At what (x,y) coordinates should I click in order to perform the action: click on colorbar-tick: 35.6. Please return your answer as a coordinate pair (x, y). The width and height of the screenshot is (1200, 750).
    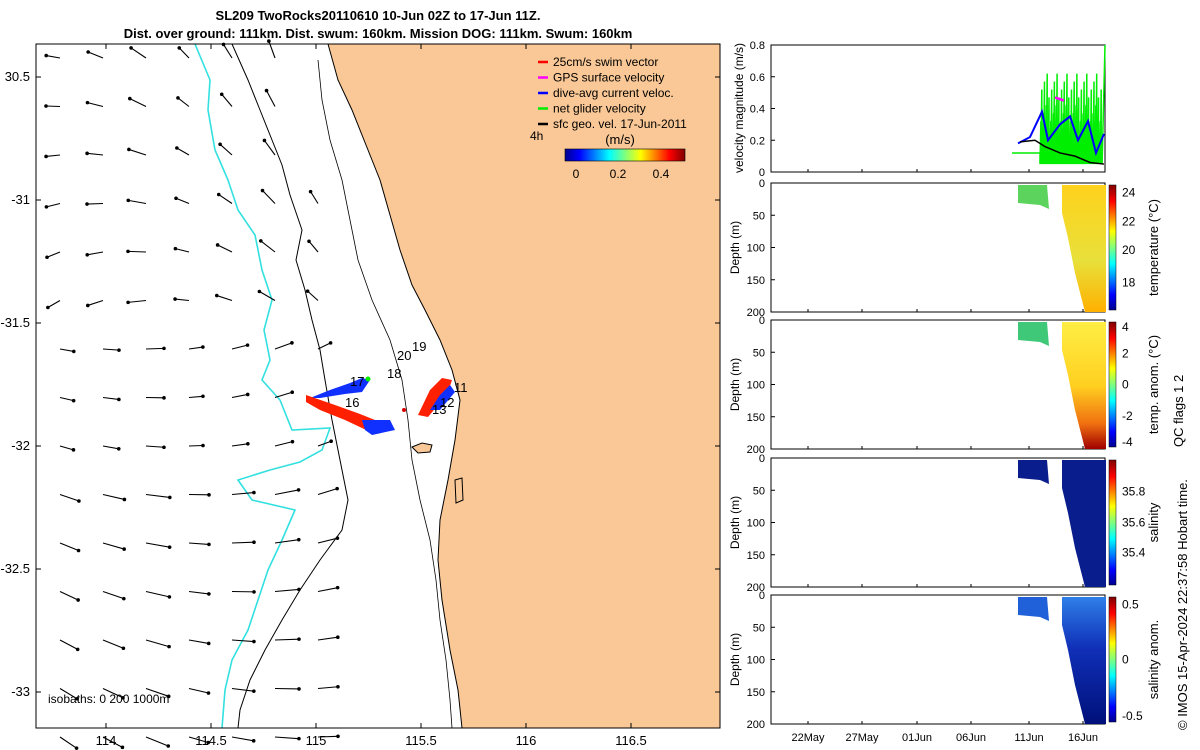
    Looking at the image, I should click on (1134, 523).